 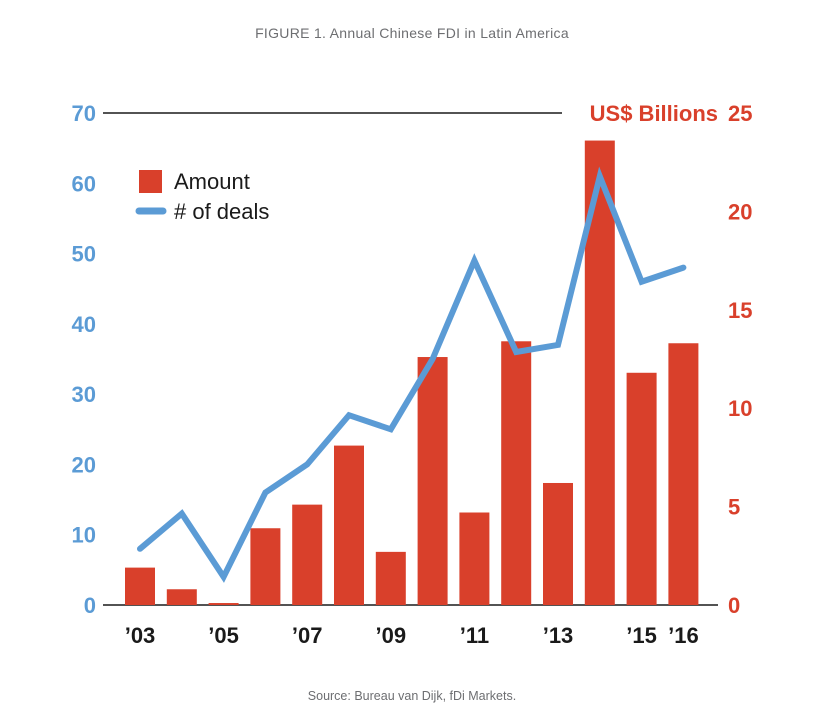 What do you see at coordinates (740, 310) in the screenshot?
I see `right-tick-label: 15` at bounding box center [740, 310].